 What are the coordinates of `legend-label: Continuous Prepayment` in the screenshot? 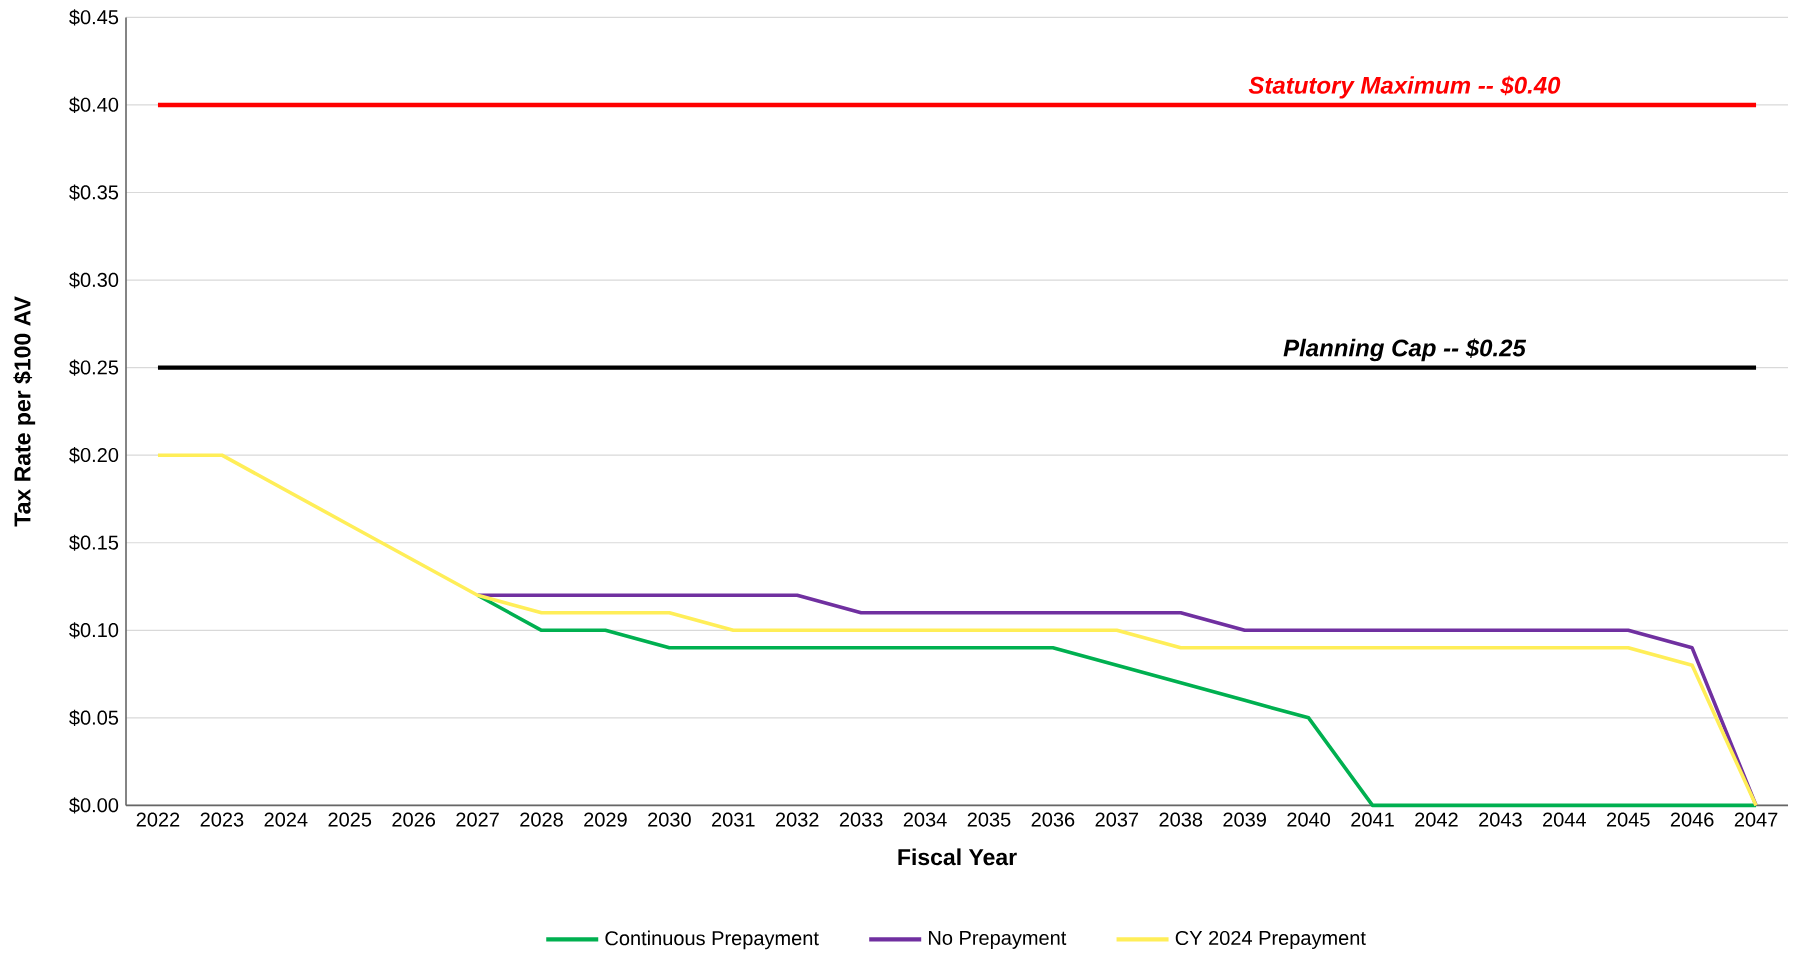 It's located at (712, 940).